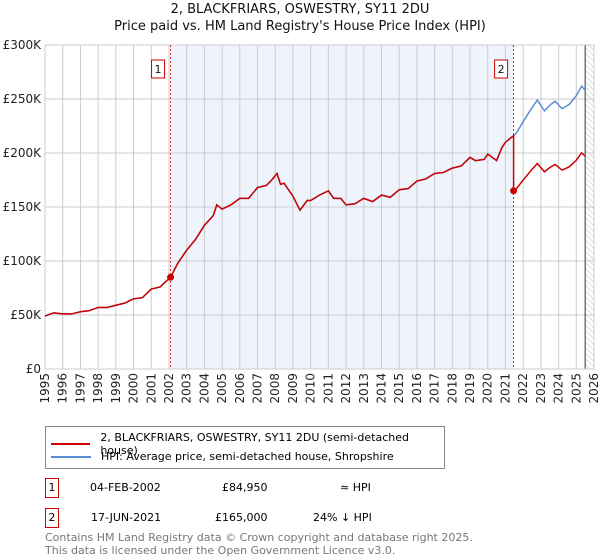 Image resolution: width=600 pixels, height=560 pixels. I want to click on x-tick-label: 2024, so click(559, 388).